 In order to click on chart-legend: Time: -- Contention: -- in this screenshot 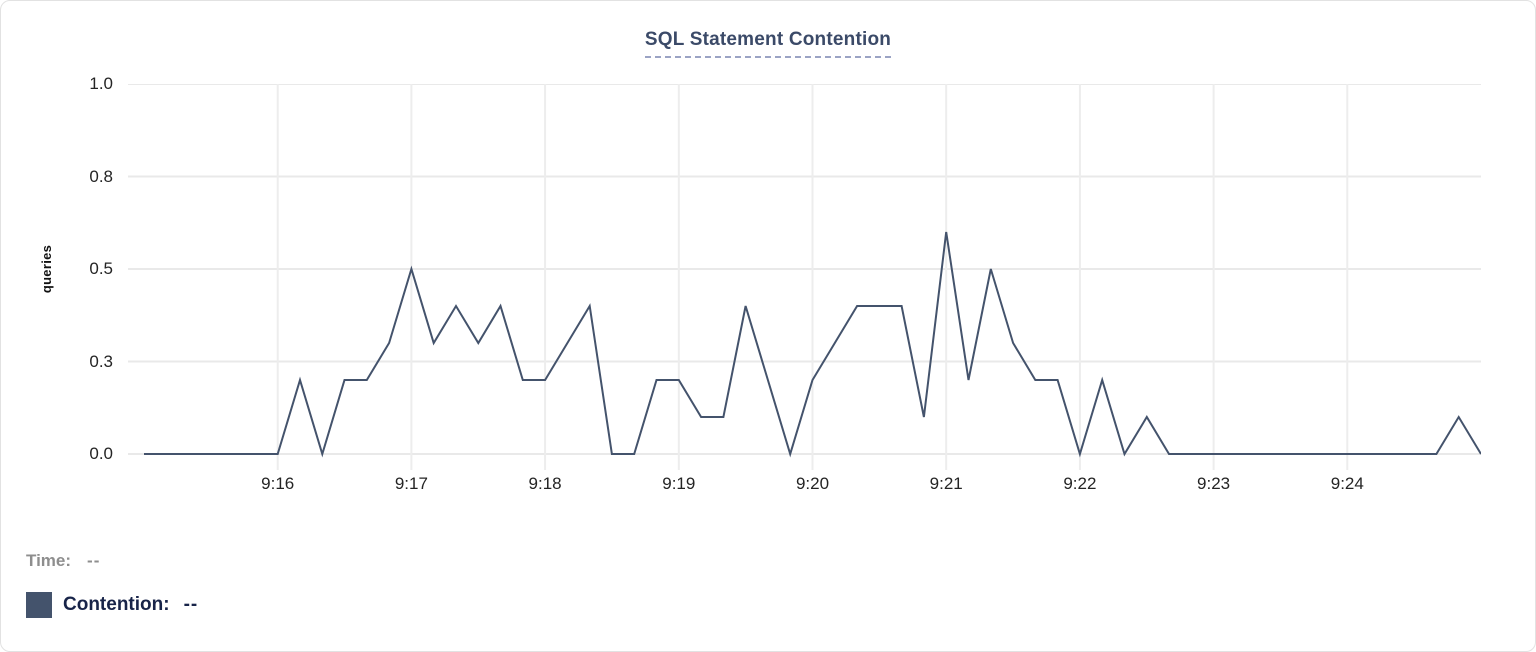, I will do `click(112, 590)`.